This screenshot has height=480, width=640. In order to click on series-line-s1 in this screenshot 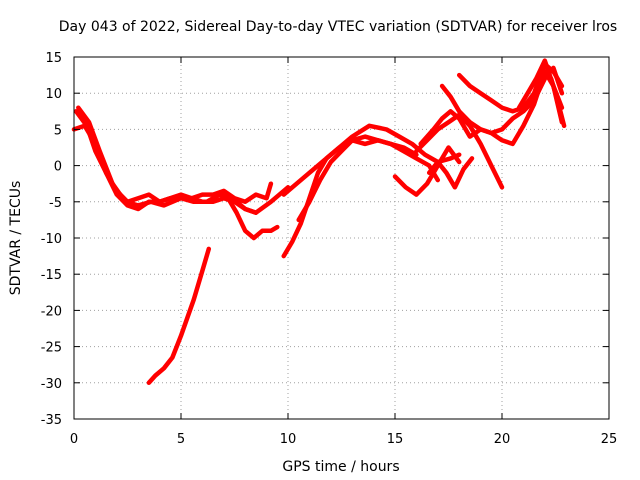, I will do `click(173, 157)`.